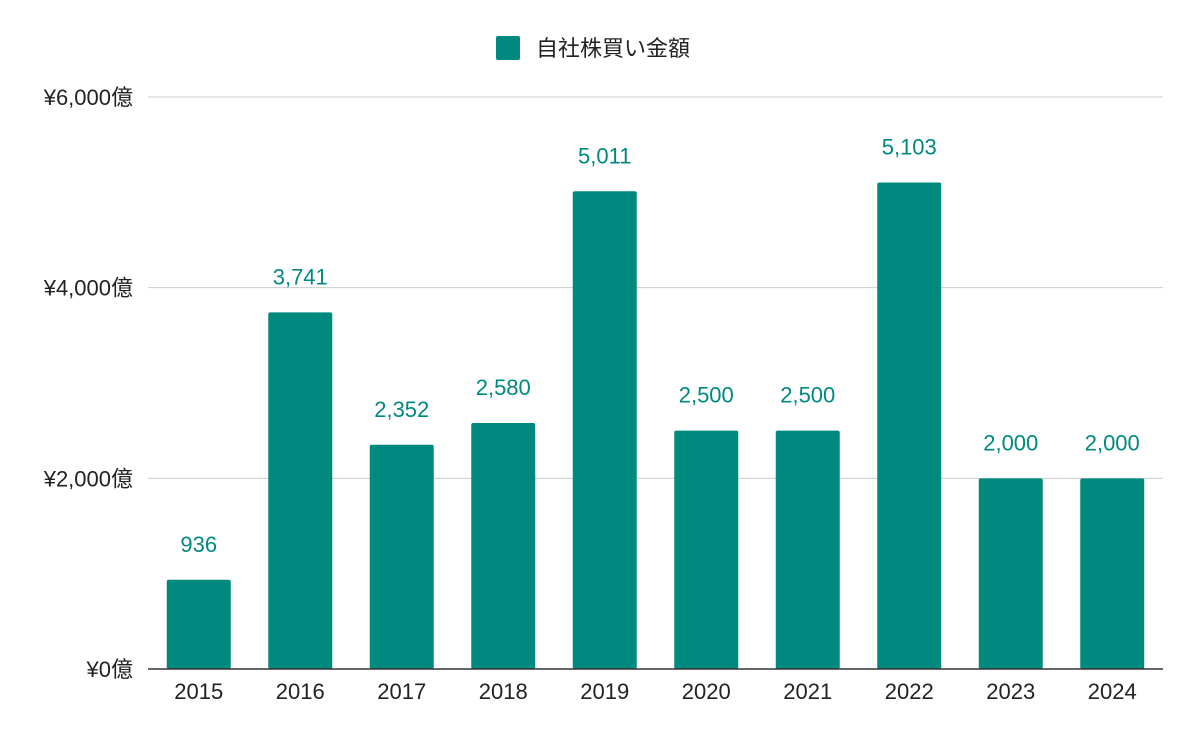  I want to click on y-tick-label: ¥4,000億, so click(88, 288).